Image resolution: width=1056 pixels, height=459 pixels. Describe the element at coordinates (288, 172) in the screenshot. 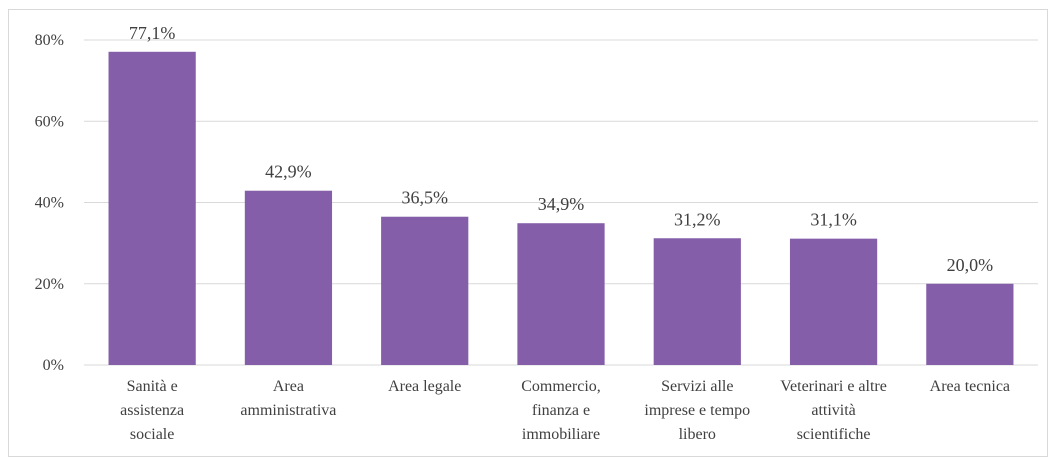

I see `data-label: 42,9%` at that location.